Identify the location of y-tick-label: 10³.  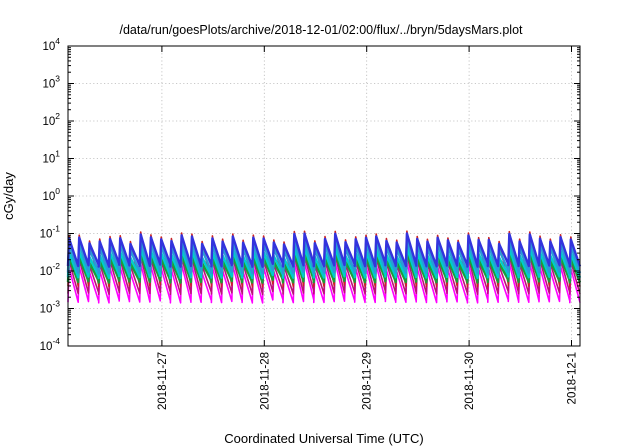
(51, 82).